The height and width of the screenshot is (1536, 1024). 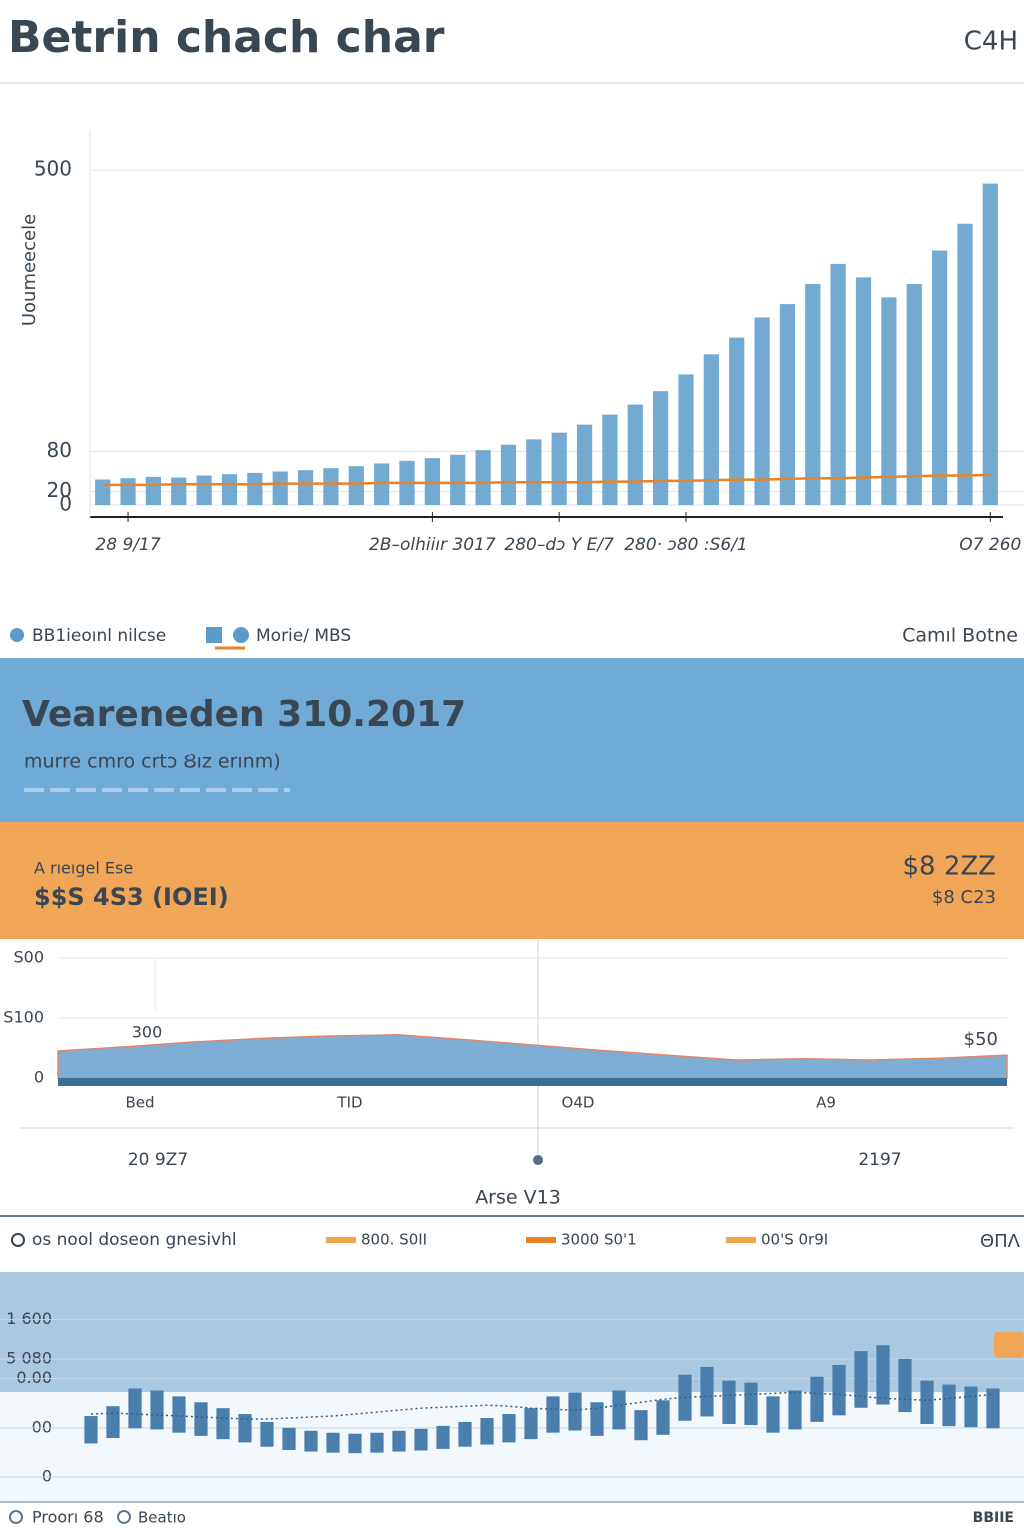 I want to click on summary-band, so click(x=512, y=880).